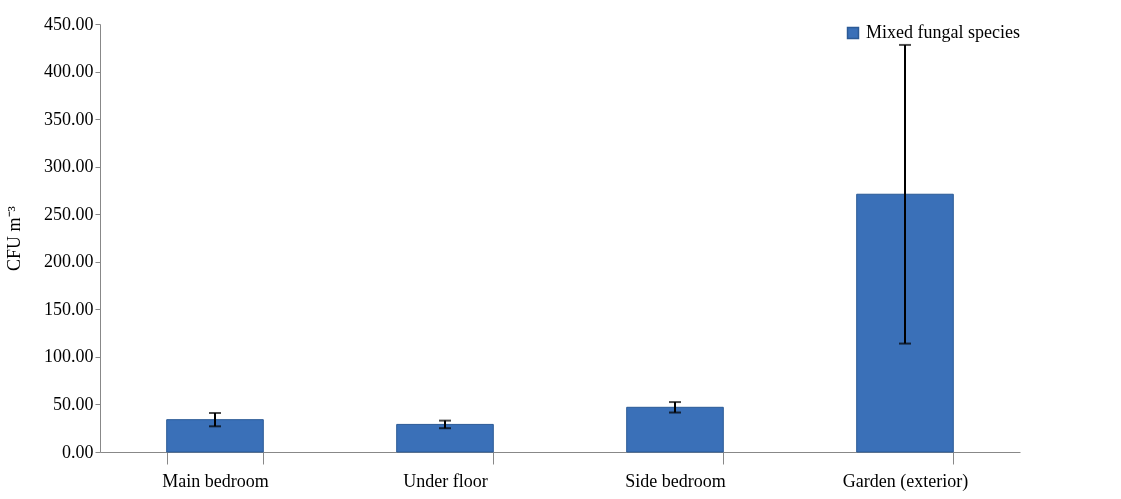 The image size is (1121, 499). Describe the element at coordinates (14, 238) in the screenshot. I see `y-axis-title: CFU m⁻³` at that location.